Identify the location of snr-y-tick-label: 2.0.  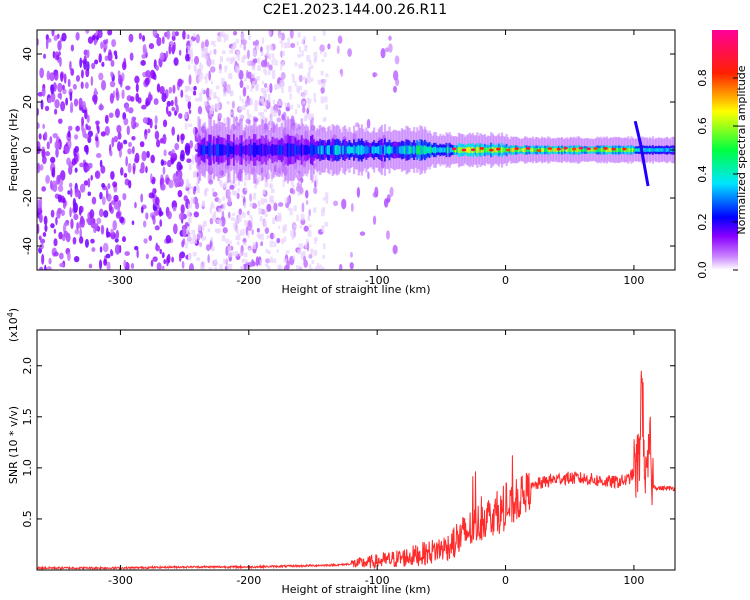
(27, 366).